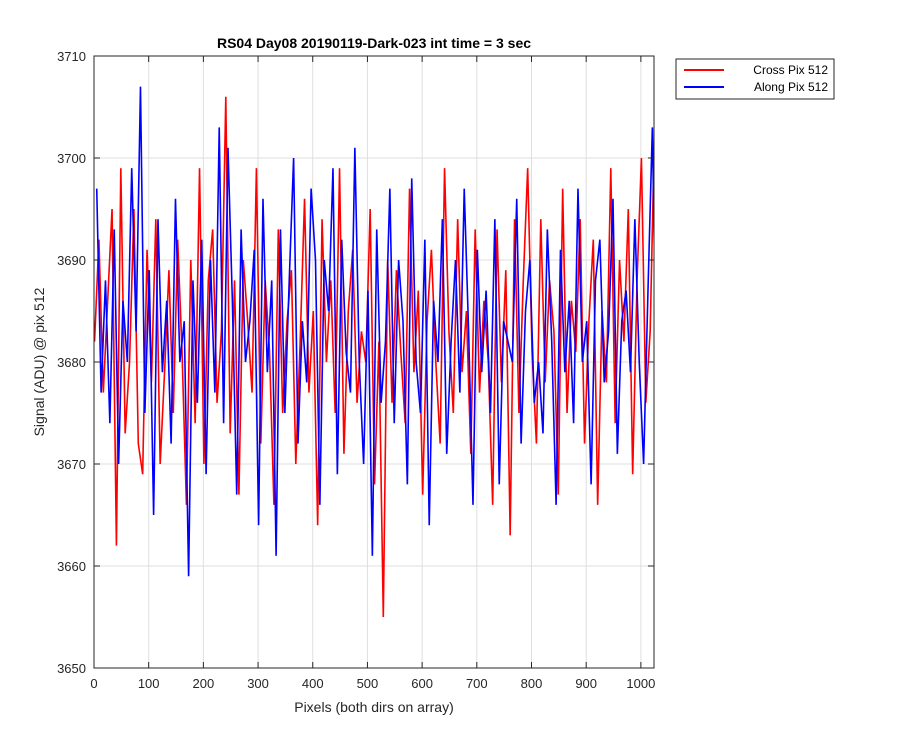  I want to click on x-tick-label: 600, so click(422, 683).